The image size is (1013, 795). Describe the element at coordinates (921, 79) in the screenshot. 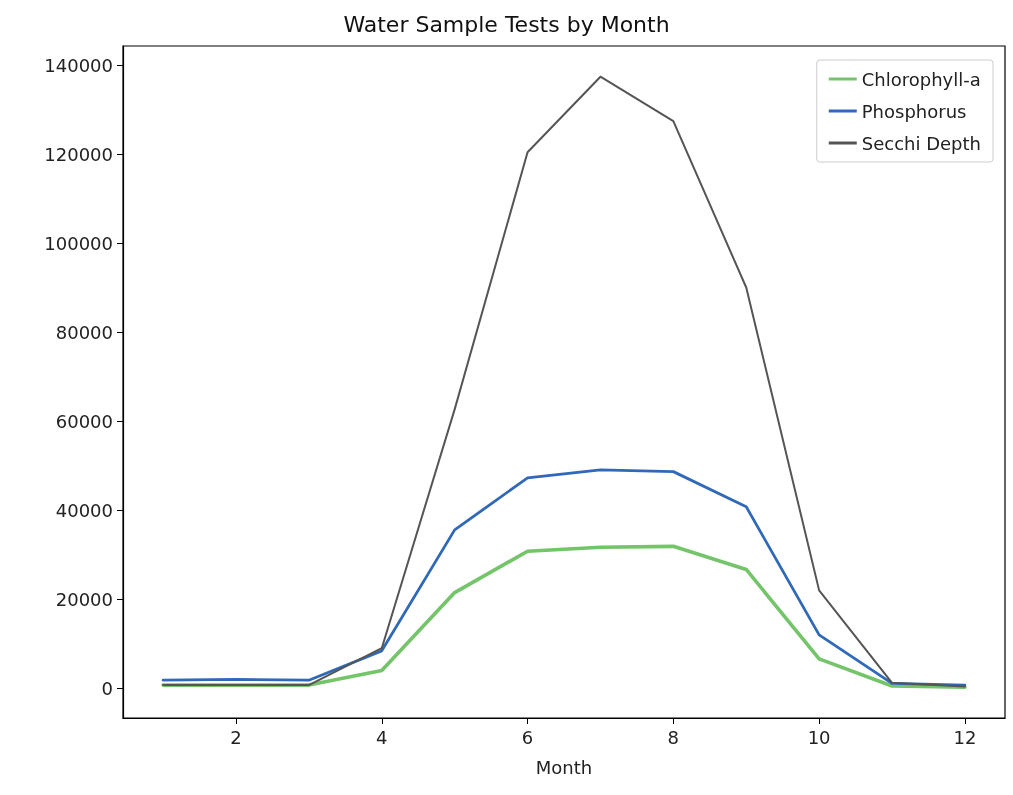

I see `legend-label: Chlorophyll-a` at that location.